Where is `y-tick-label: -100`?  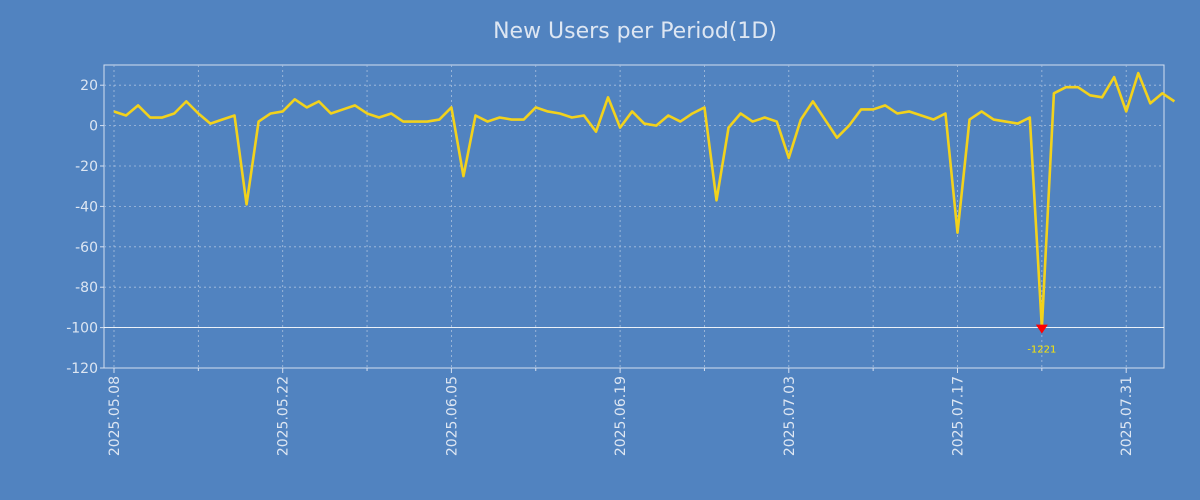 y-tick-label: -100 is located at coordinates (82, 329).